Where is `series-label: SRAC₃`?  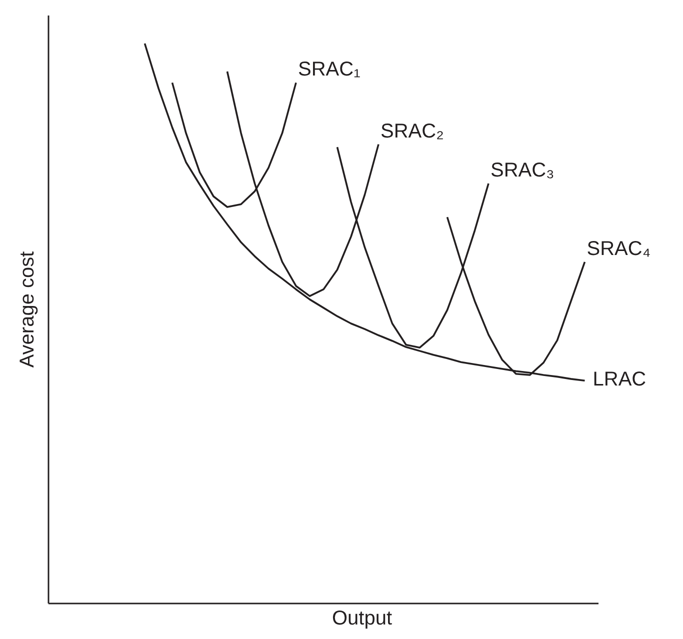
series-label: SRAC₃ is located at coordinates (522, 171).